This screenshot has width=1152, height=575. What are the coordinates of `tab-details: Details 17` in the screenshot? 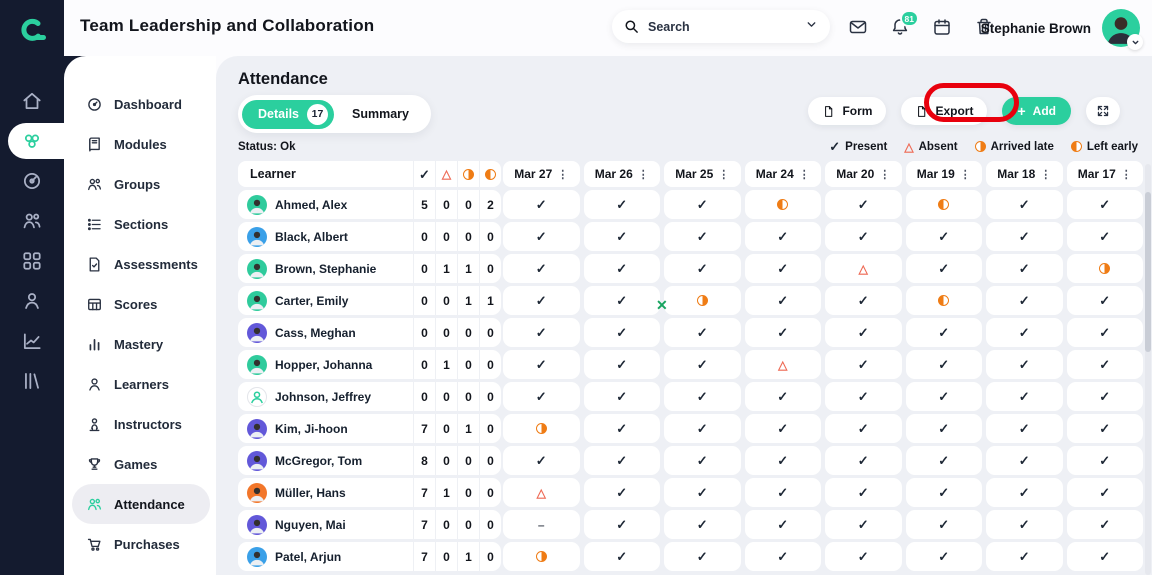 It's located at (288, 114).